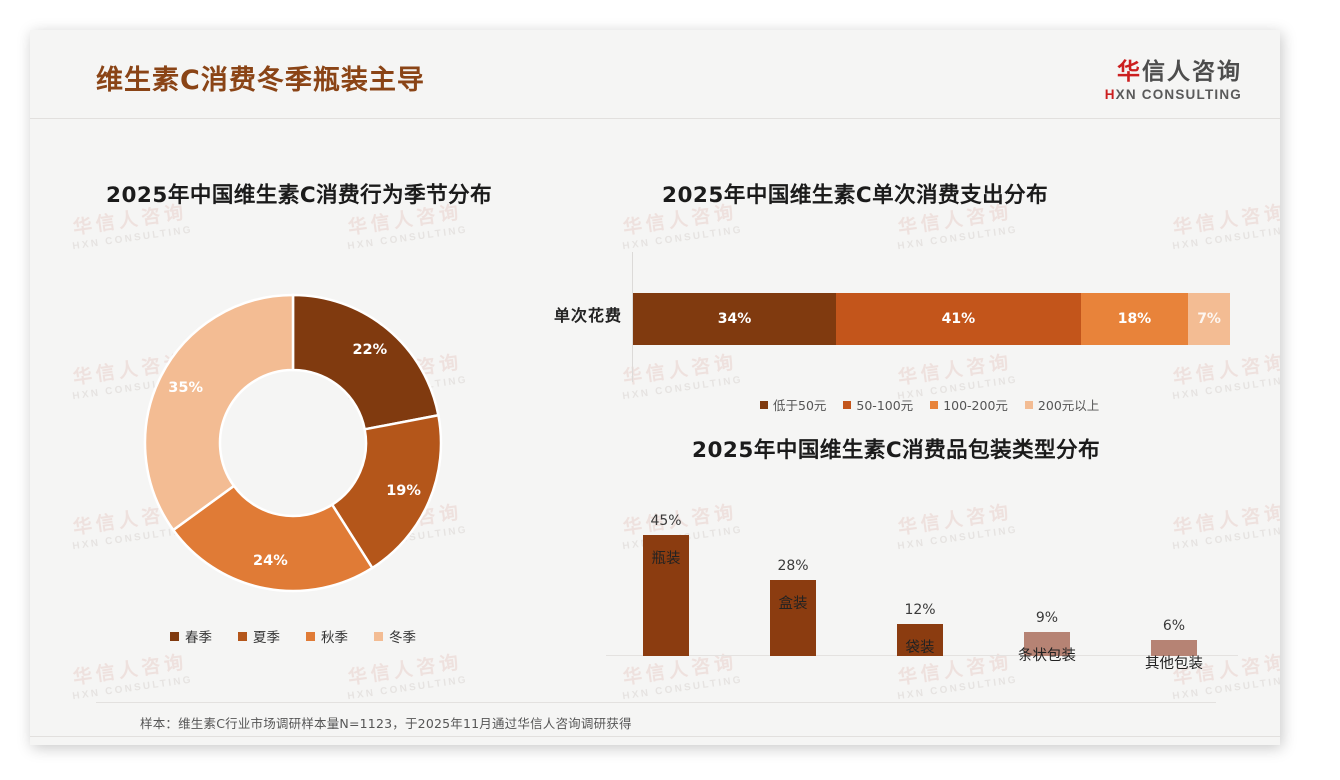  Describe the element at coordinates (800, 405) in the screenshot. I see `legend-label: 低于50元` at that location.